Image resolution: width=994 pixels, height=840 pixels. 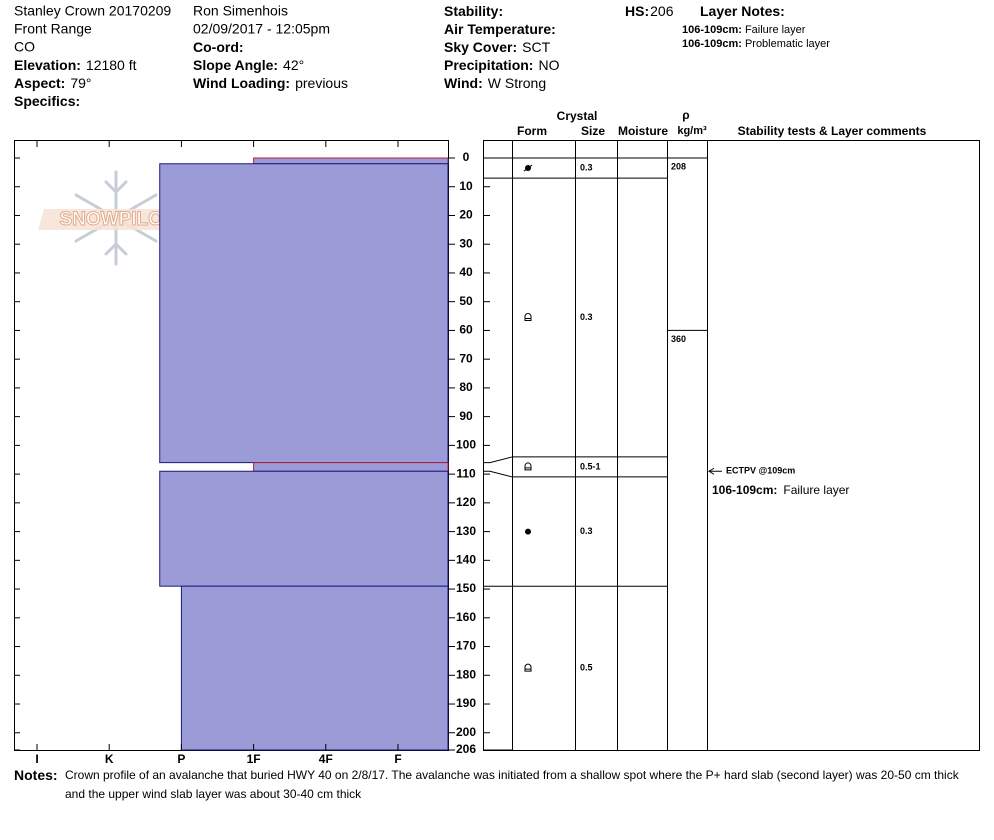 What do you see at coordinates (36, 775) in the screenshot?
I see `notes-label: Notes:` at bounding box center [36, 775].